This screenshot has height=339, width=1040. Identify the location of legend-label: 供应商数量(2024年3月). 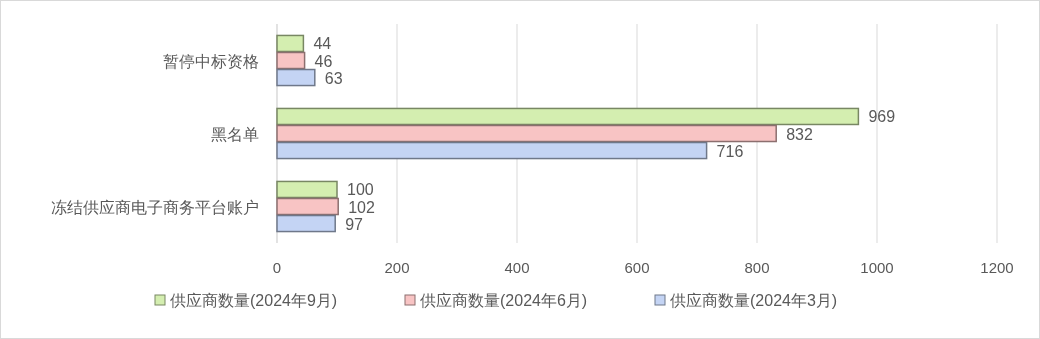
(754, 300).